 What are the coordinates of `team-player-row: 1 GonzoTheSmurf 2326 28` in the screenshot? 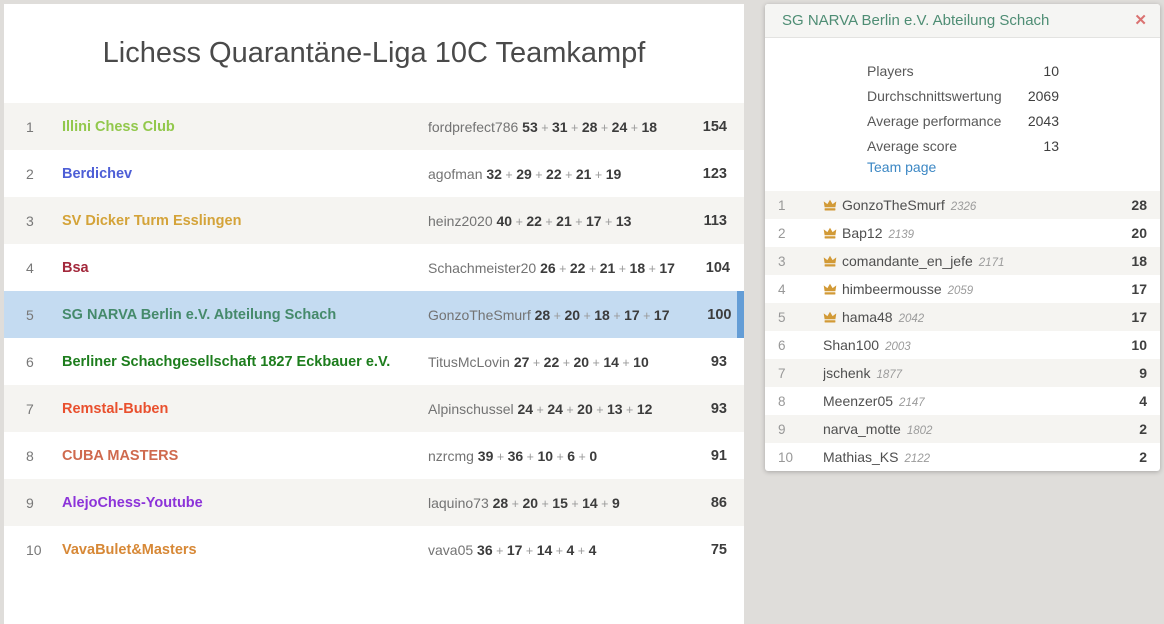 It's located at (962, 205).